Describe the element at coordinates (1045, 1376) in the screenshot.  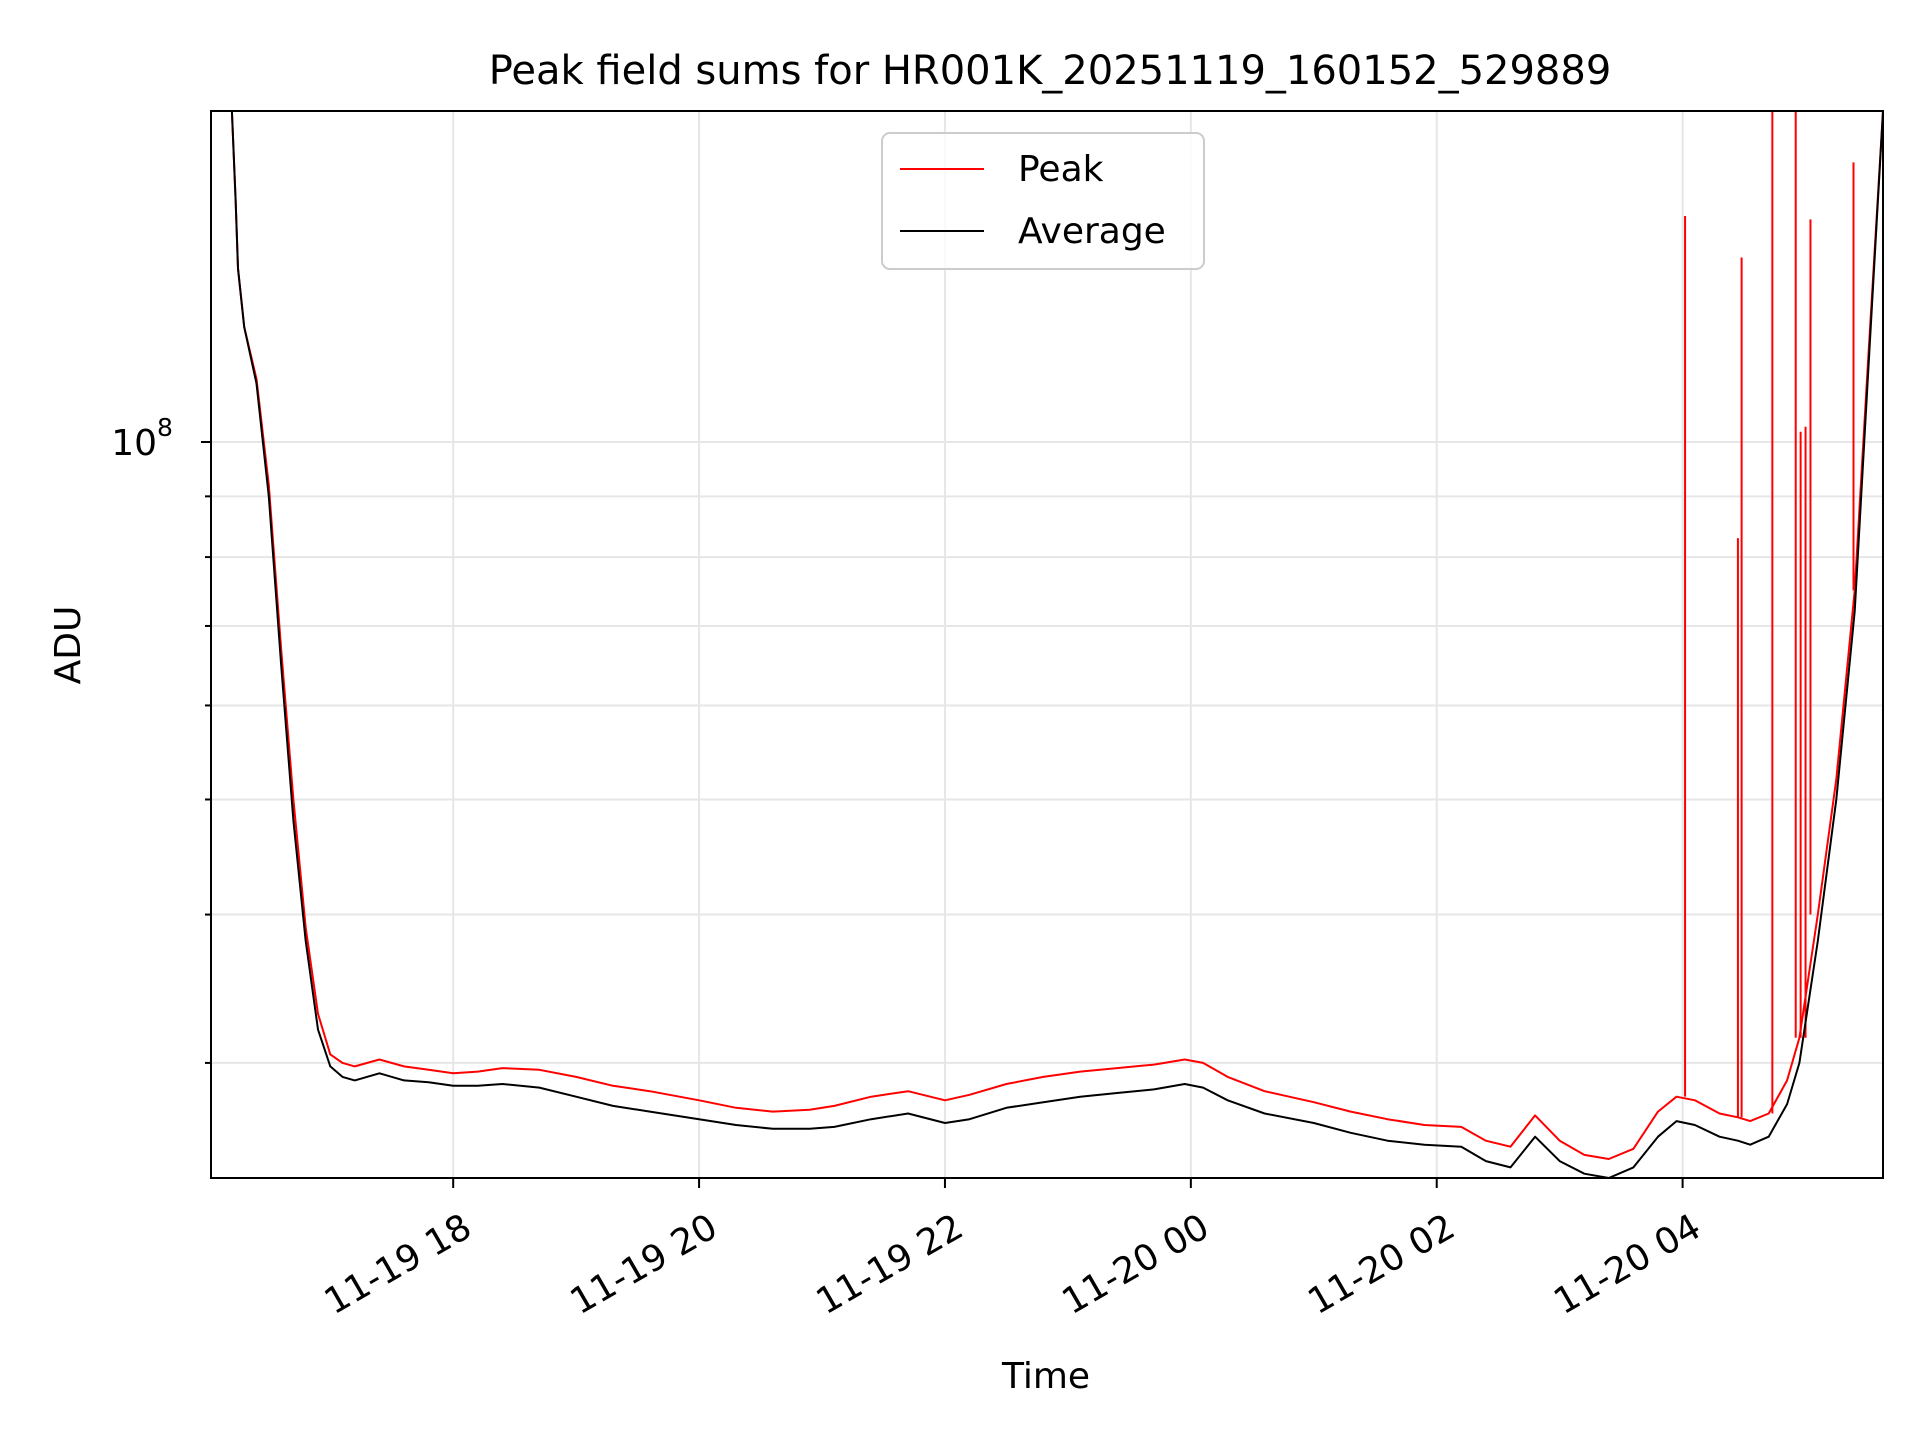
I see `x-axis-label: Time` at that location.